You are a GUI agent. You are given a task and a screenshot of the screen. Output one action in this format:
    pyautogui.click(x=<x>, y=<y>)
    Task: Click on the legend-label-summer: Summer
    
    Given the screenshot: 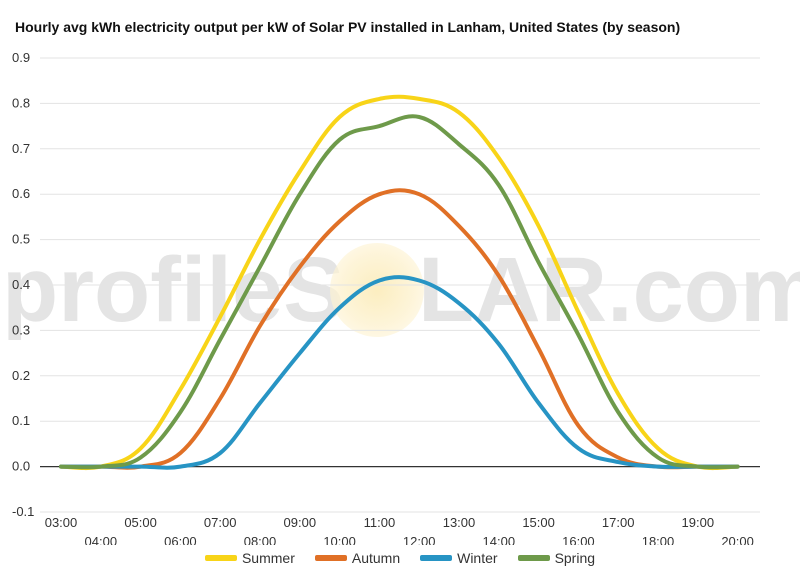 What is the action you would take?
    pyautogui.click(x=268, y=558)
    